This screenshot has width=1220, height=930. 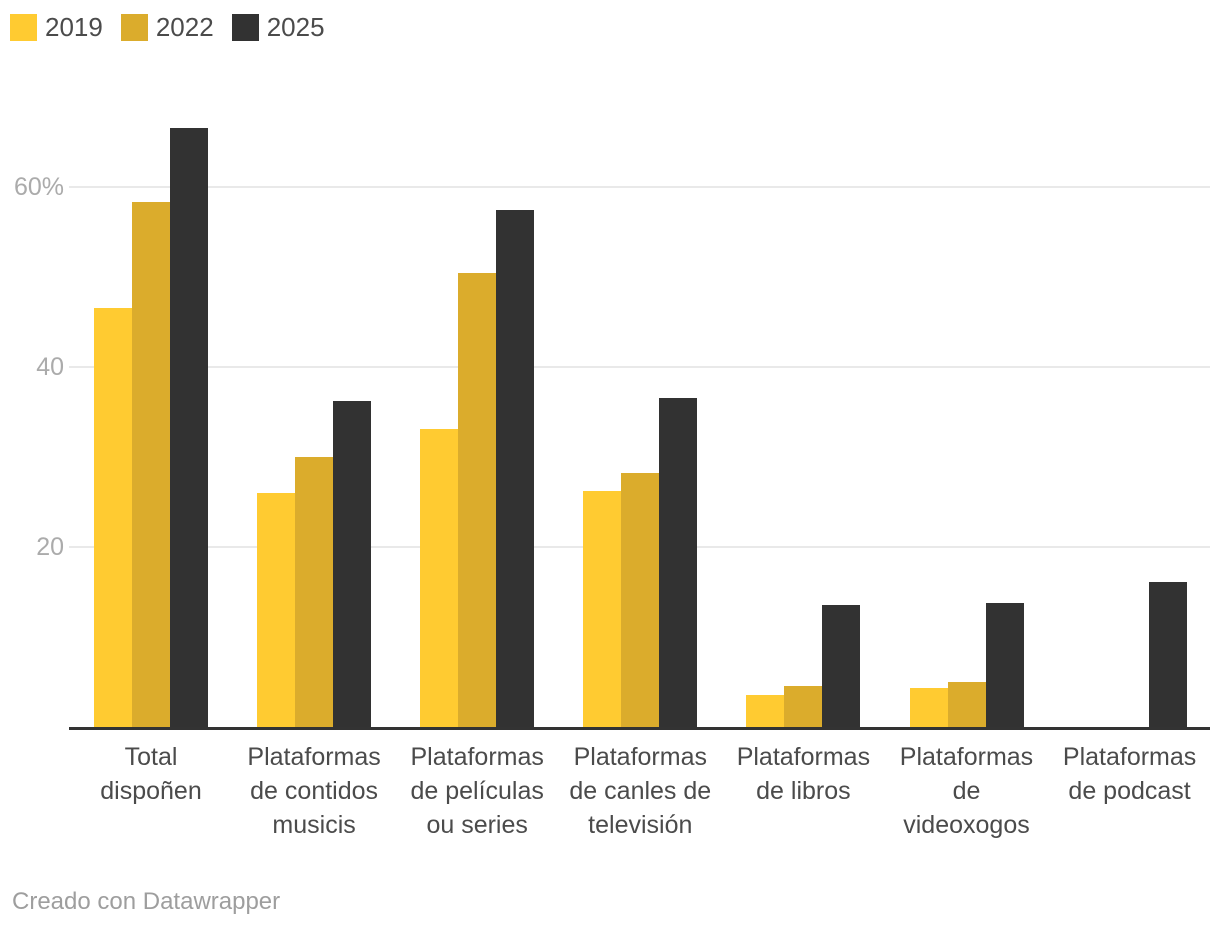 I want to click on category-label-6: Plataformas de podcast, so click(x=1130, y=774).